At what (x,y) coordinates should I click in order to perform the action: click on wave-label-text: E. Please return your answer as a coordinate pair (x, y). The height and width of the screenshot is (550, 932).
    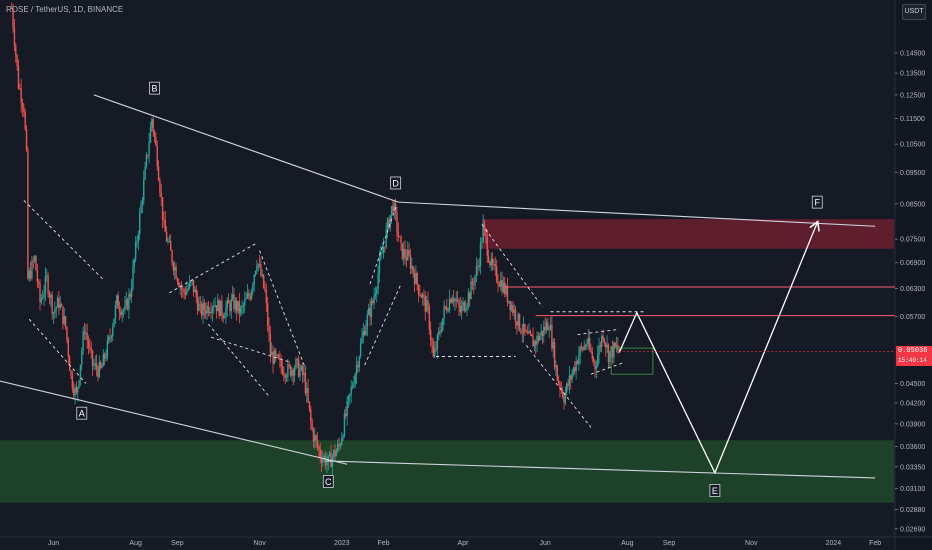
    Looking at the image, I should click on (715, 491).